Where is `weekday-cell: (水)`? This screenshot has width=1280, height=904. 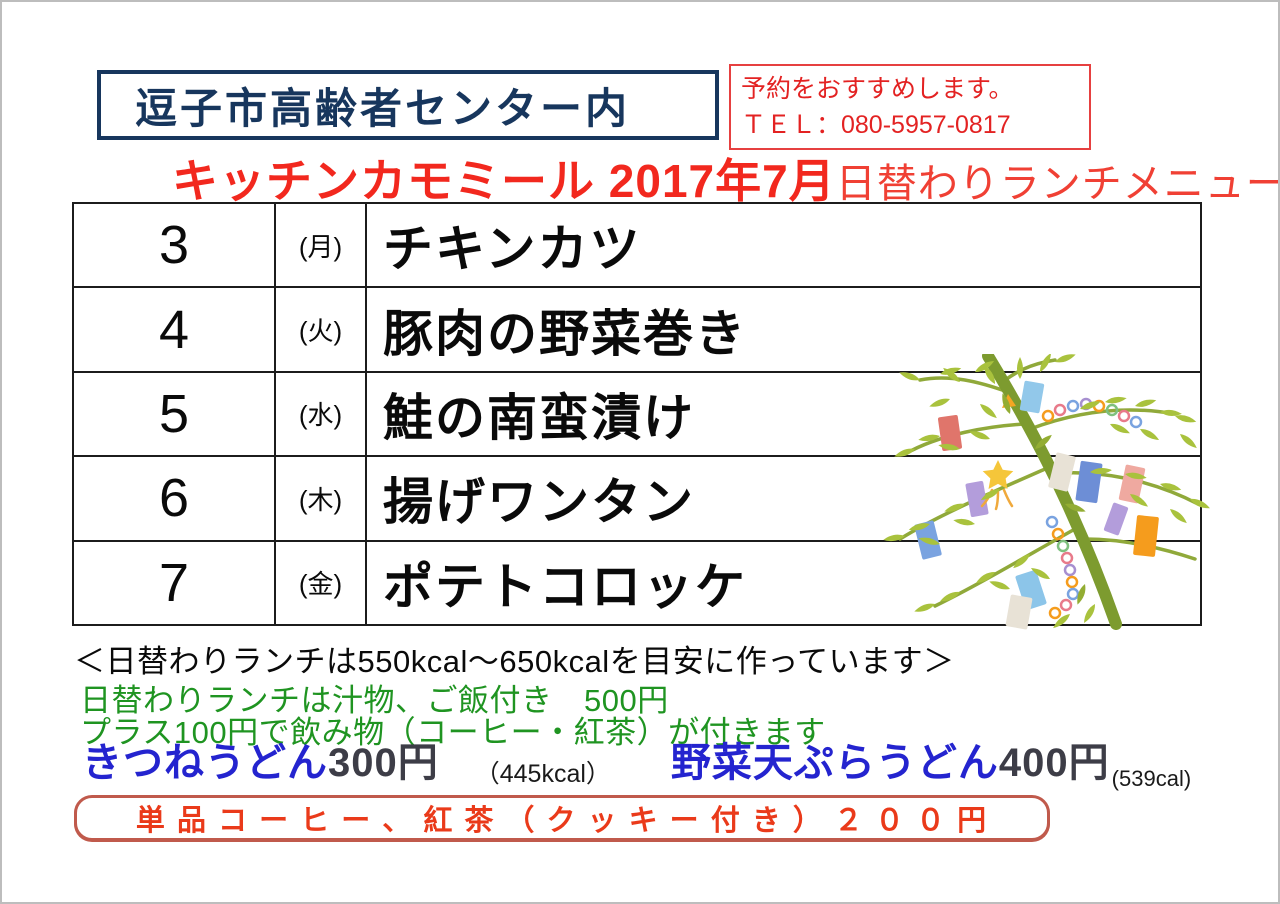
weekday-cell: (水) is located at coordinates (320, 414).